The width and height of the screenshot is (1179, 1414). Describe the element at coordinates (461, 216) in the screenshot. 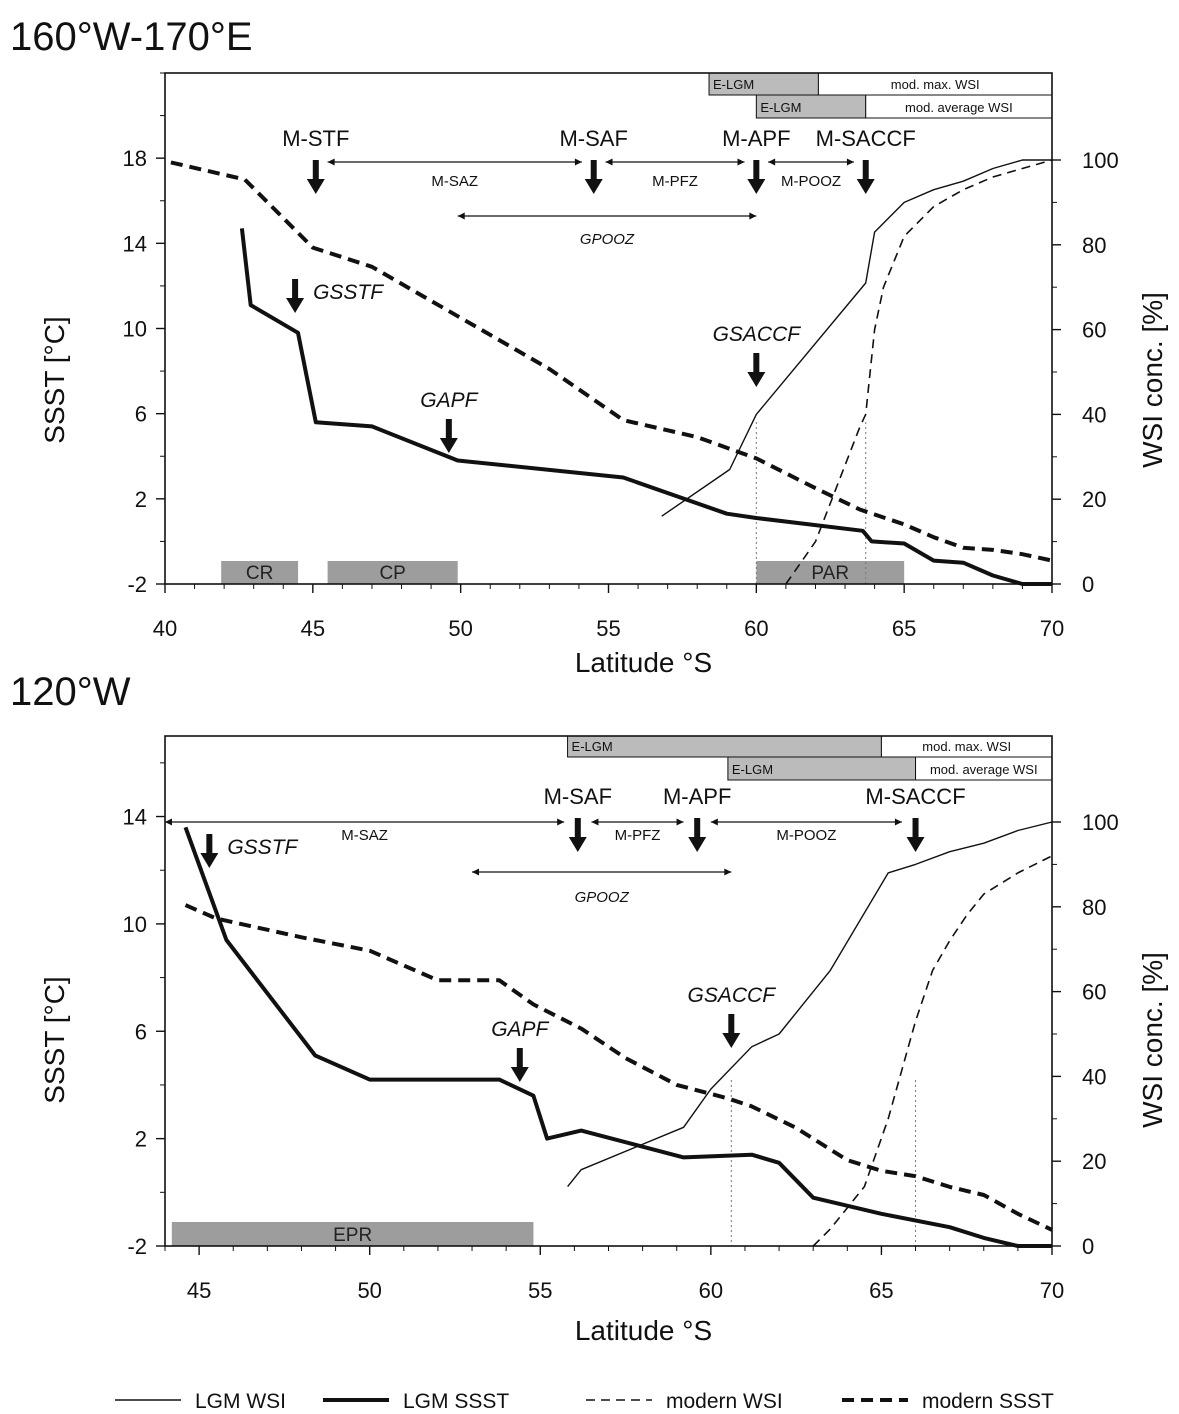

I see `zone-arrow-gpooz-head-left` at that location.